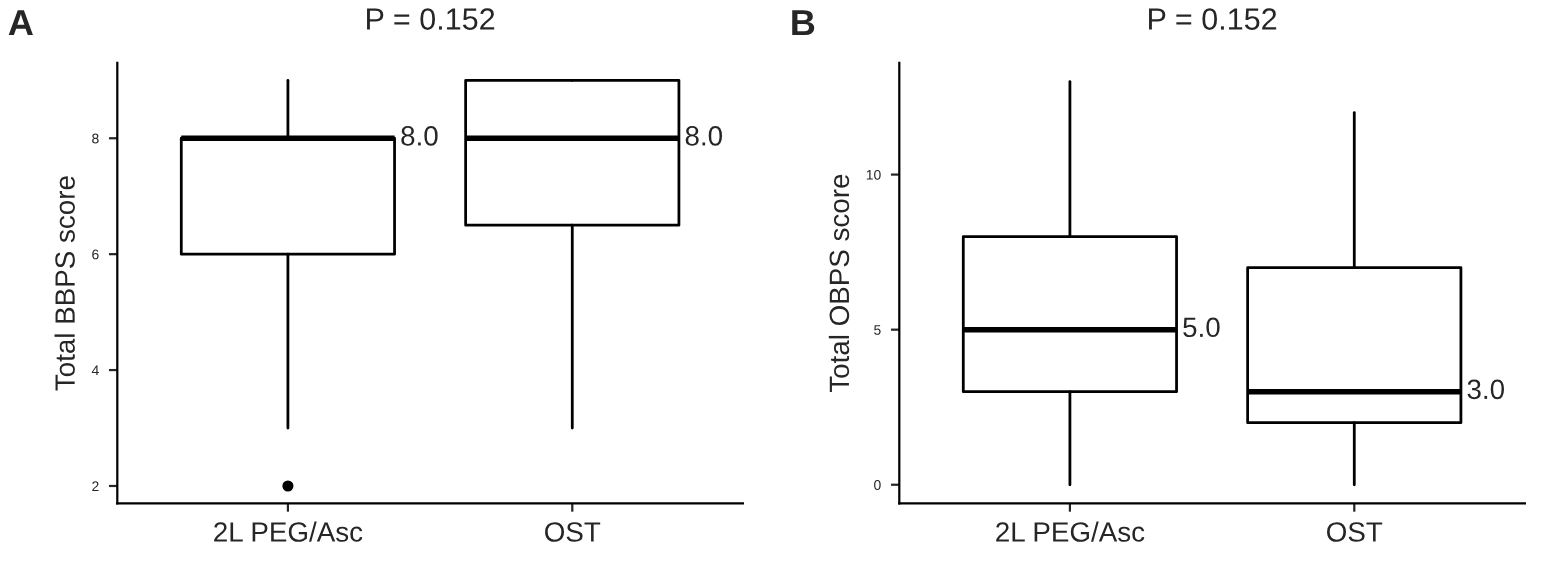 The width and height of the screenshot is (1564, 572). What do you see at coordinates (1485, 389) in the screenshot?
I see `text: 3.0` at bounding box center [1485, 389].